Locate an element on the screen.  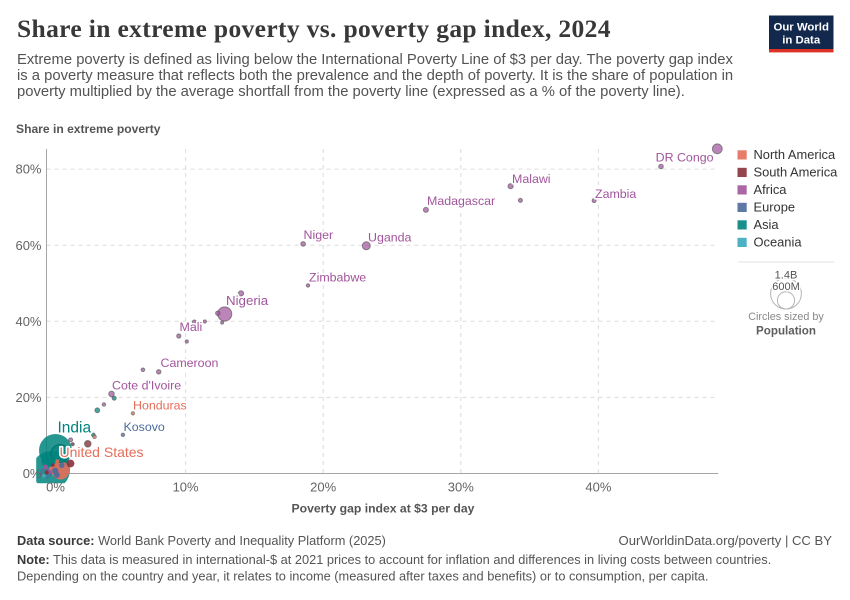
svg-text: Europe is located at coordinates (775, 206).